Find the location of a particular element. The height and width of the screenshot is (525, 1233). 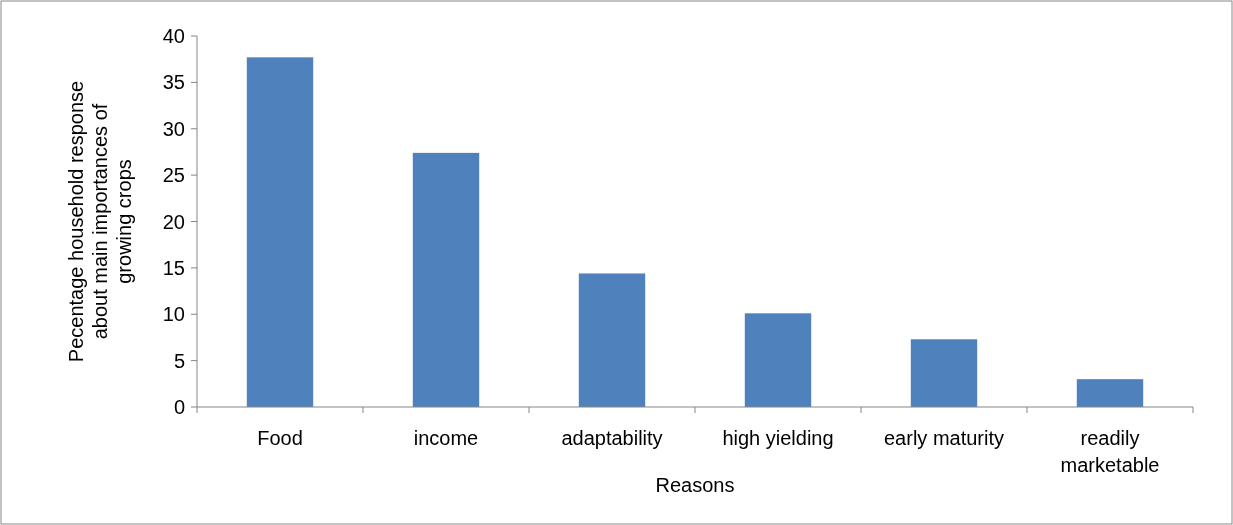

y-tick-label: 40 is located at coordinates (173, 36).